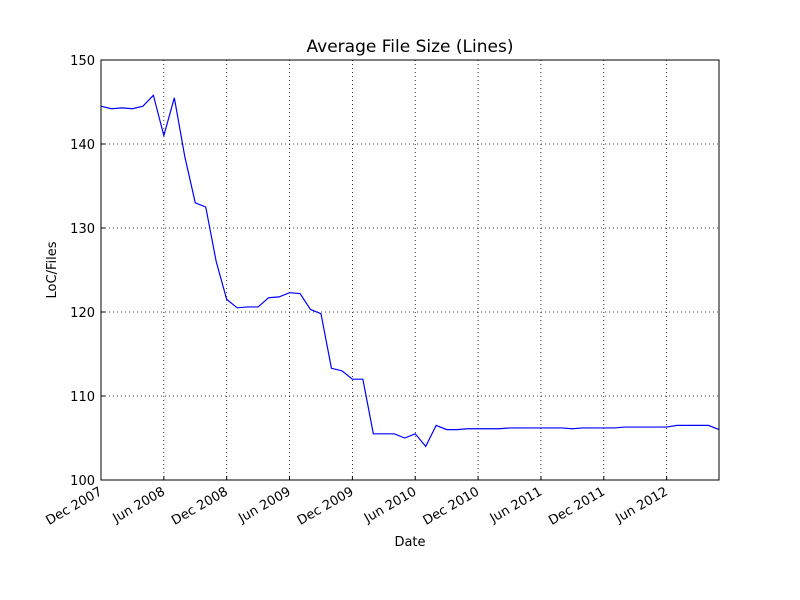 The image size is (800, 600). Describe the element at coordinates (52, 269) in the screenshot. I see `y-axis-label: LoC/Files` at that location.